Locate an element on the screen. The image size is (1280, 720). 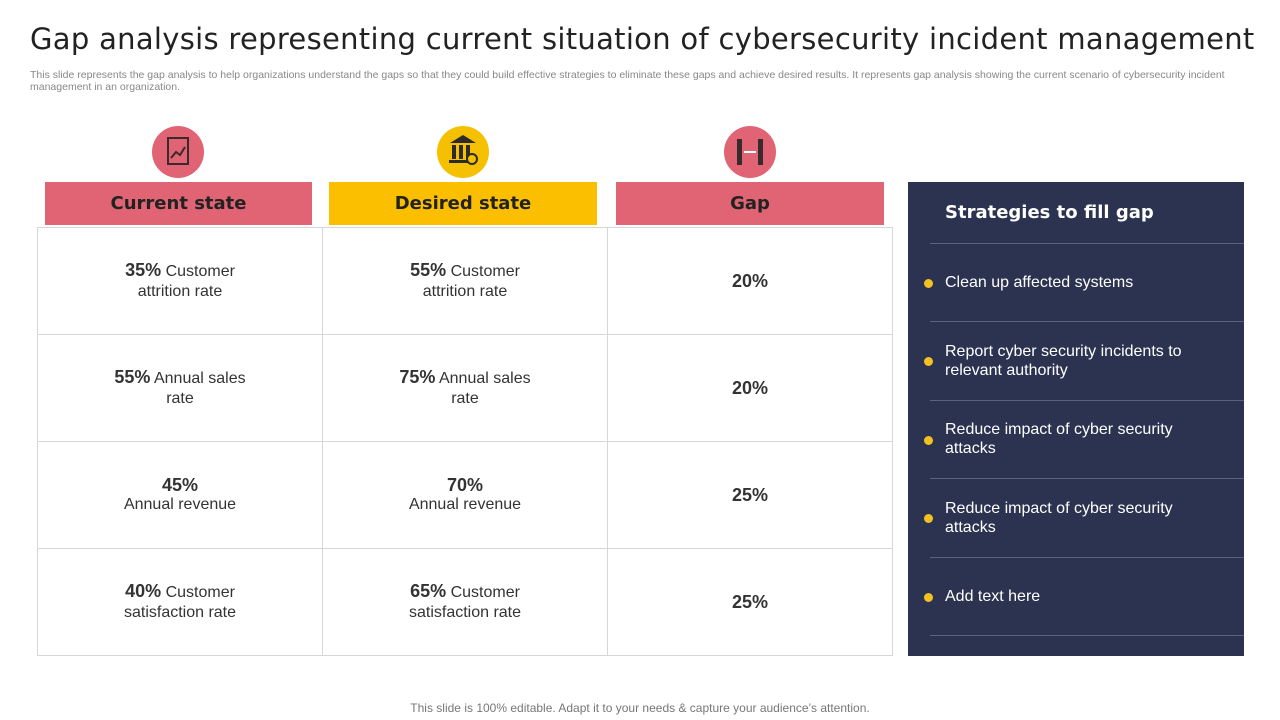
table-cell: 55% Annual sales rate is located at coordinates (180, 388).